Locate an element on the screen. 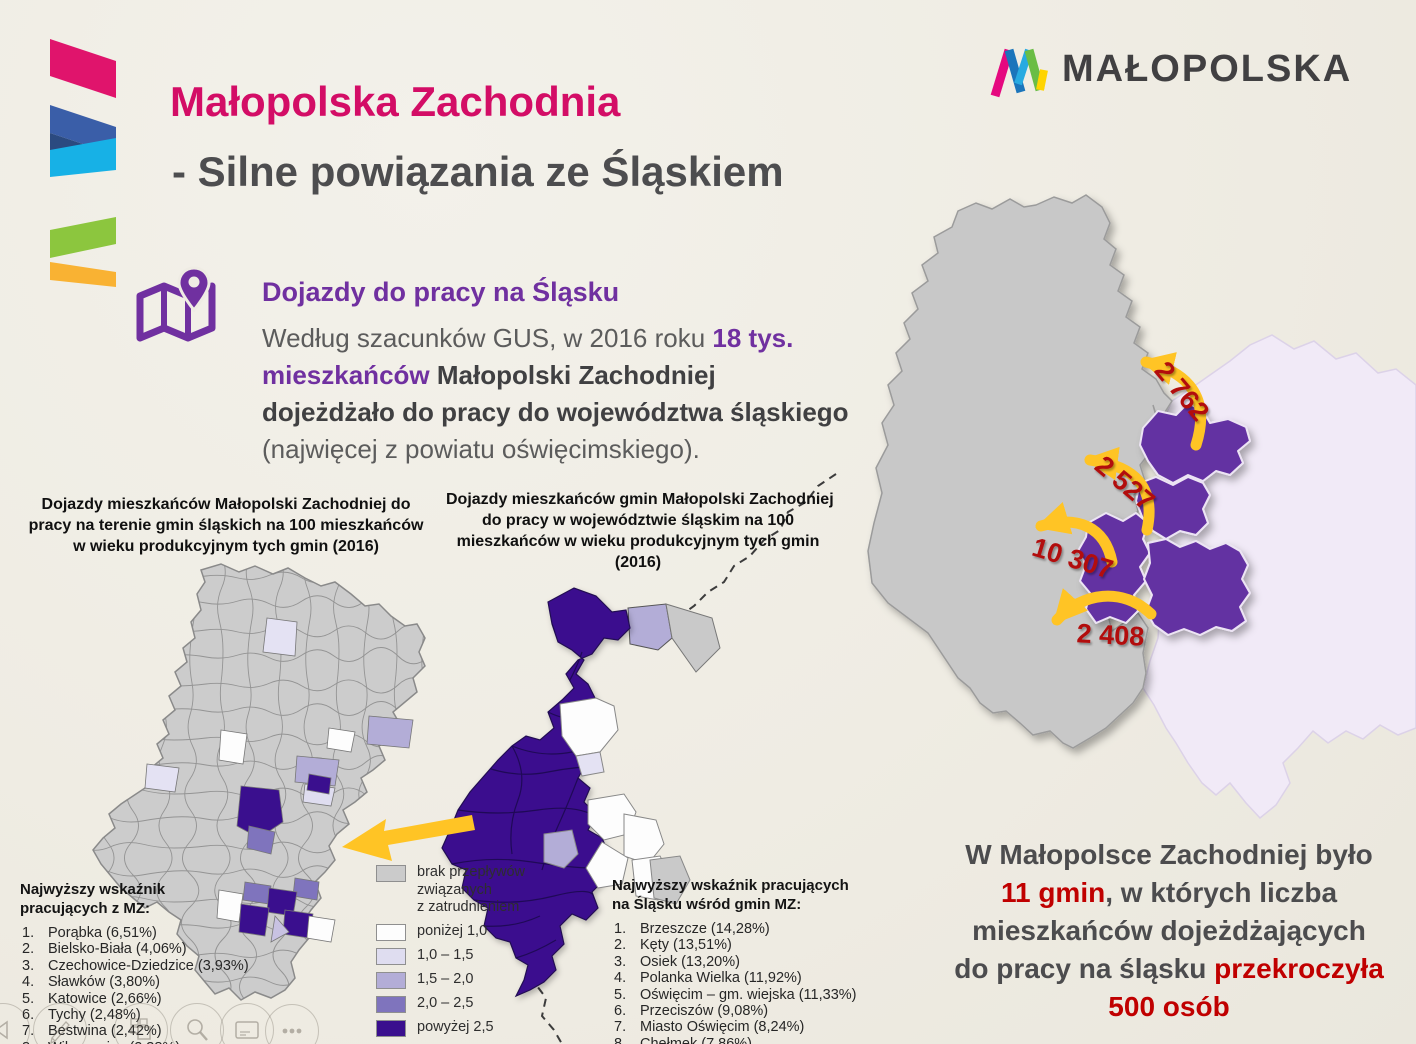 The image size is (1416, 1044). ranking-silesia-heading: Najwyższy wskaźnik pracujących z MZ: is located at coordinates (93, 899).